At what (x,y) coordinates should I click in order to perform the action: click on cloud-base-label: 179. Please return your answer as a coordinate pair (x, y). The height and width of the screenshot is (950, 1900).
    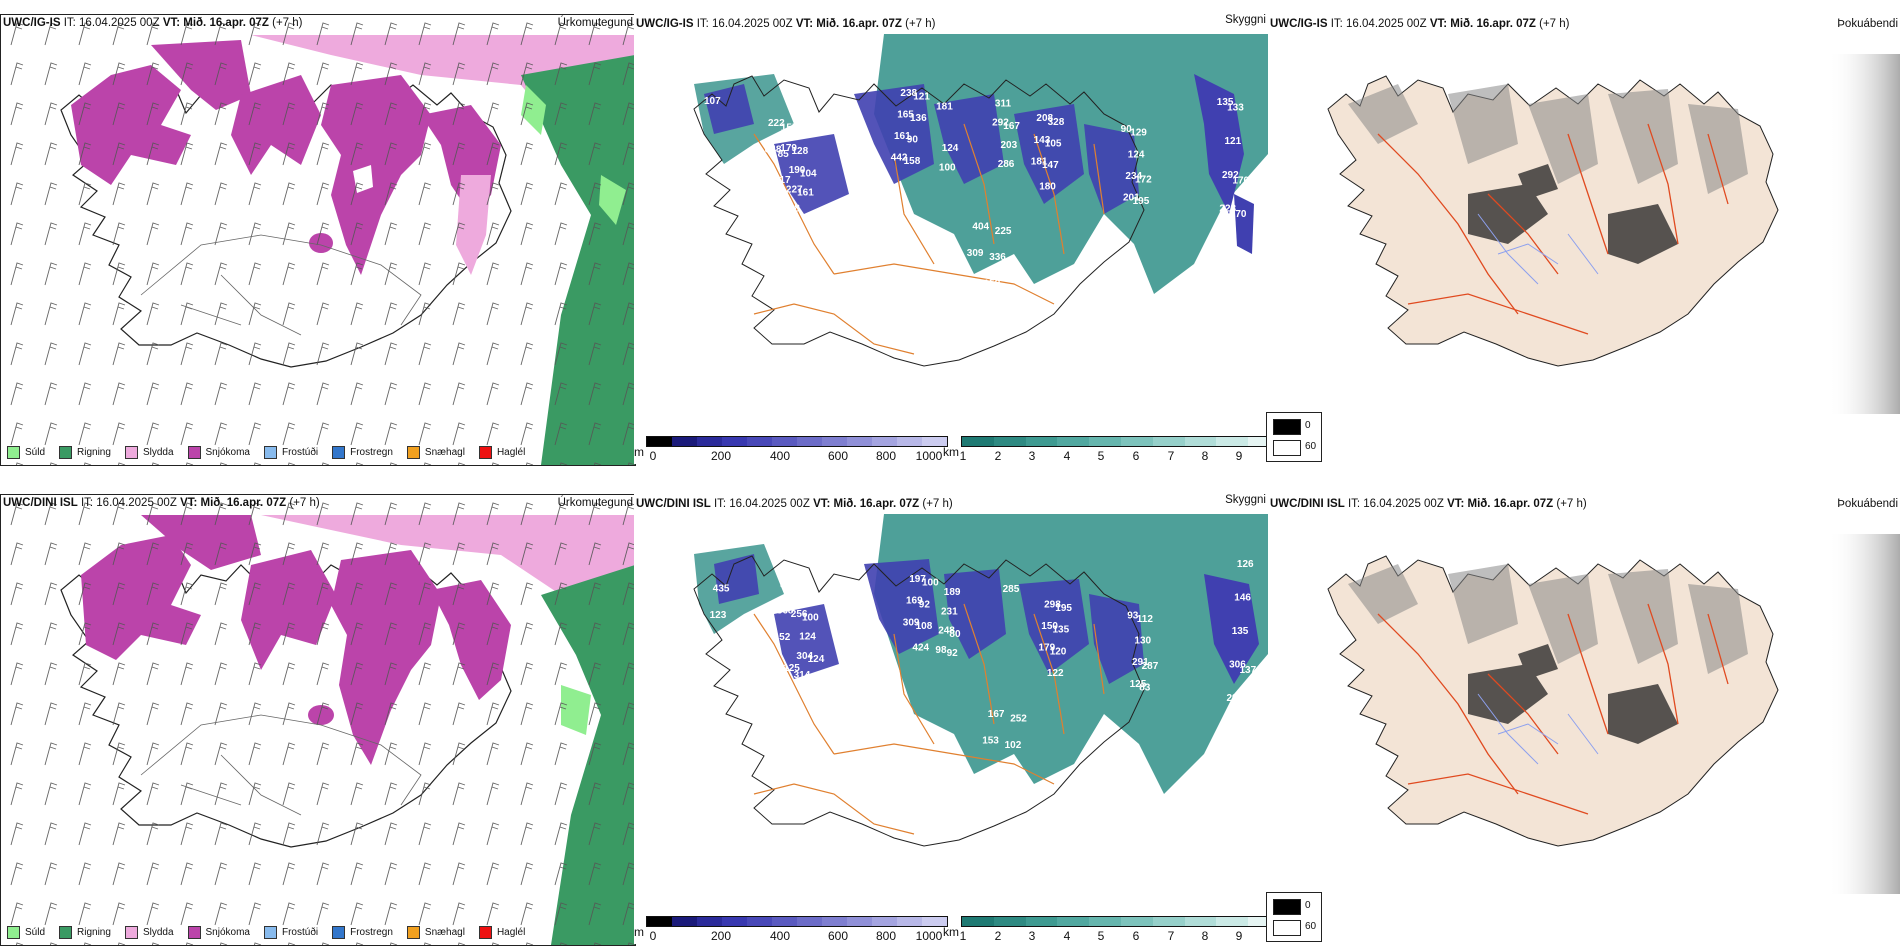
    Looking at the image, I should click on (788, 148).